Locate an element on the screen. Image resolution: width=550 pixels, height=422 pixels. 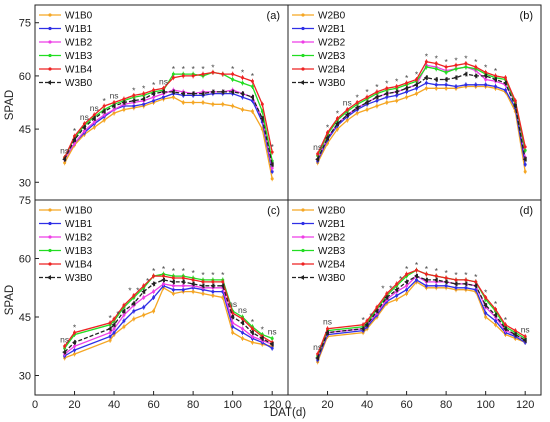
x-axis-title: DAT(d) is located at coordinates (288, 413).